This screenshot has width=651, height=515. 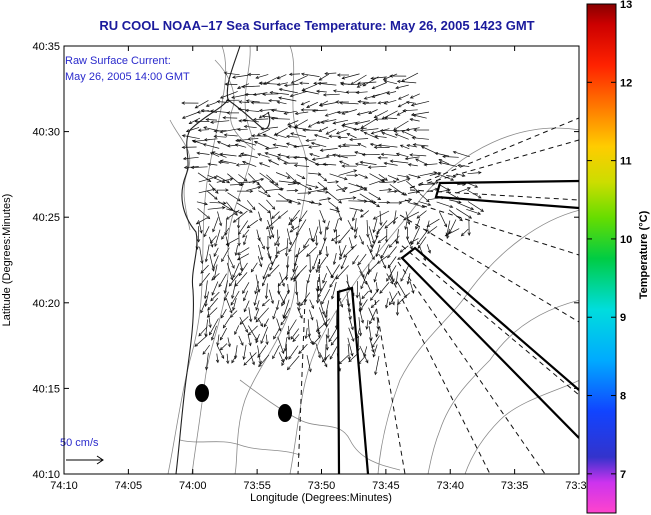 What do you see at coordinates (46, 304) in the screenshot?
I see `y-tick-label: 40:20` at bounding box center [46, 304].